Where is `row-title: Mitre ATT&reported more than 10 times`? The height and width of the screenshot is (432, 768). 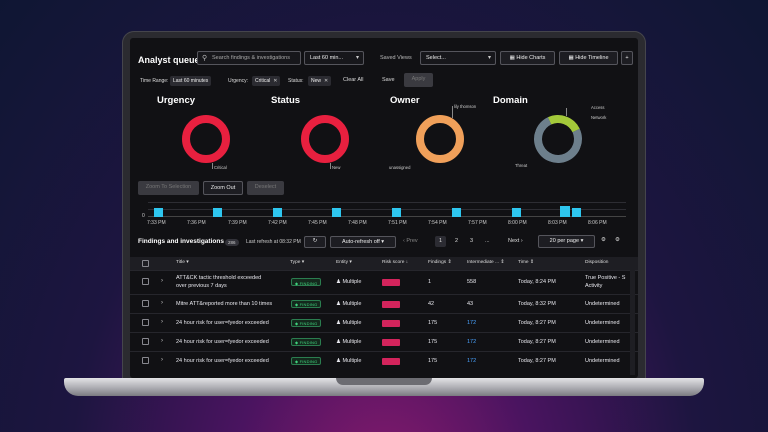 row-title: Mitre ATT&reported more than 10 times is located at coordinates (231, 304).